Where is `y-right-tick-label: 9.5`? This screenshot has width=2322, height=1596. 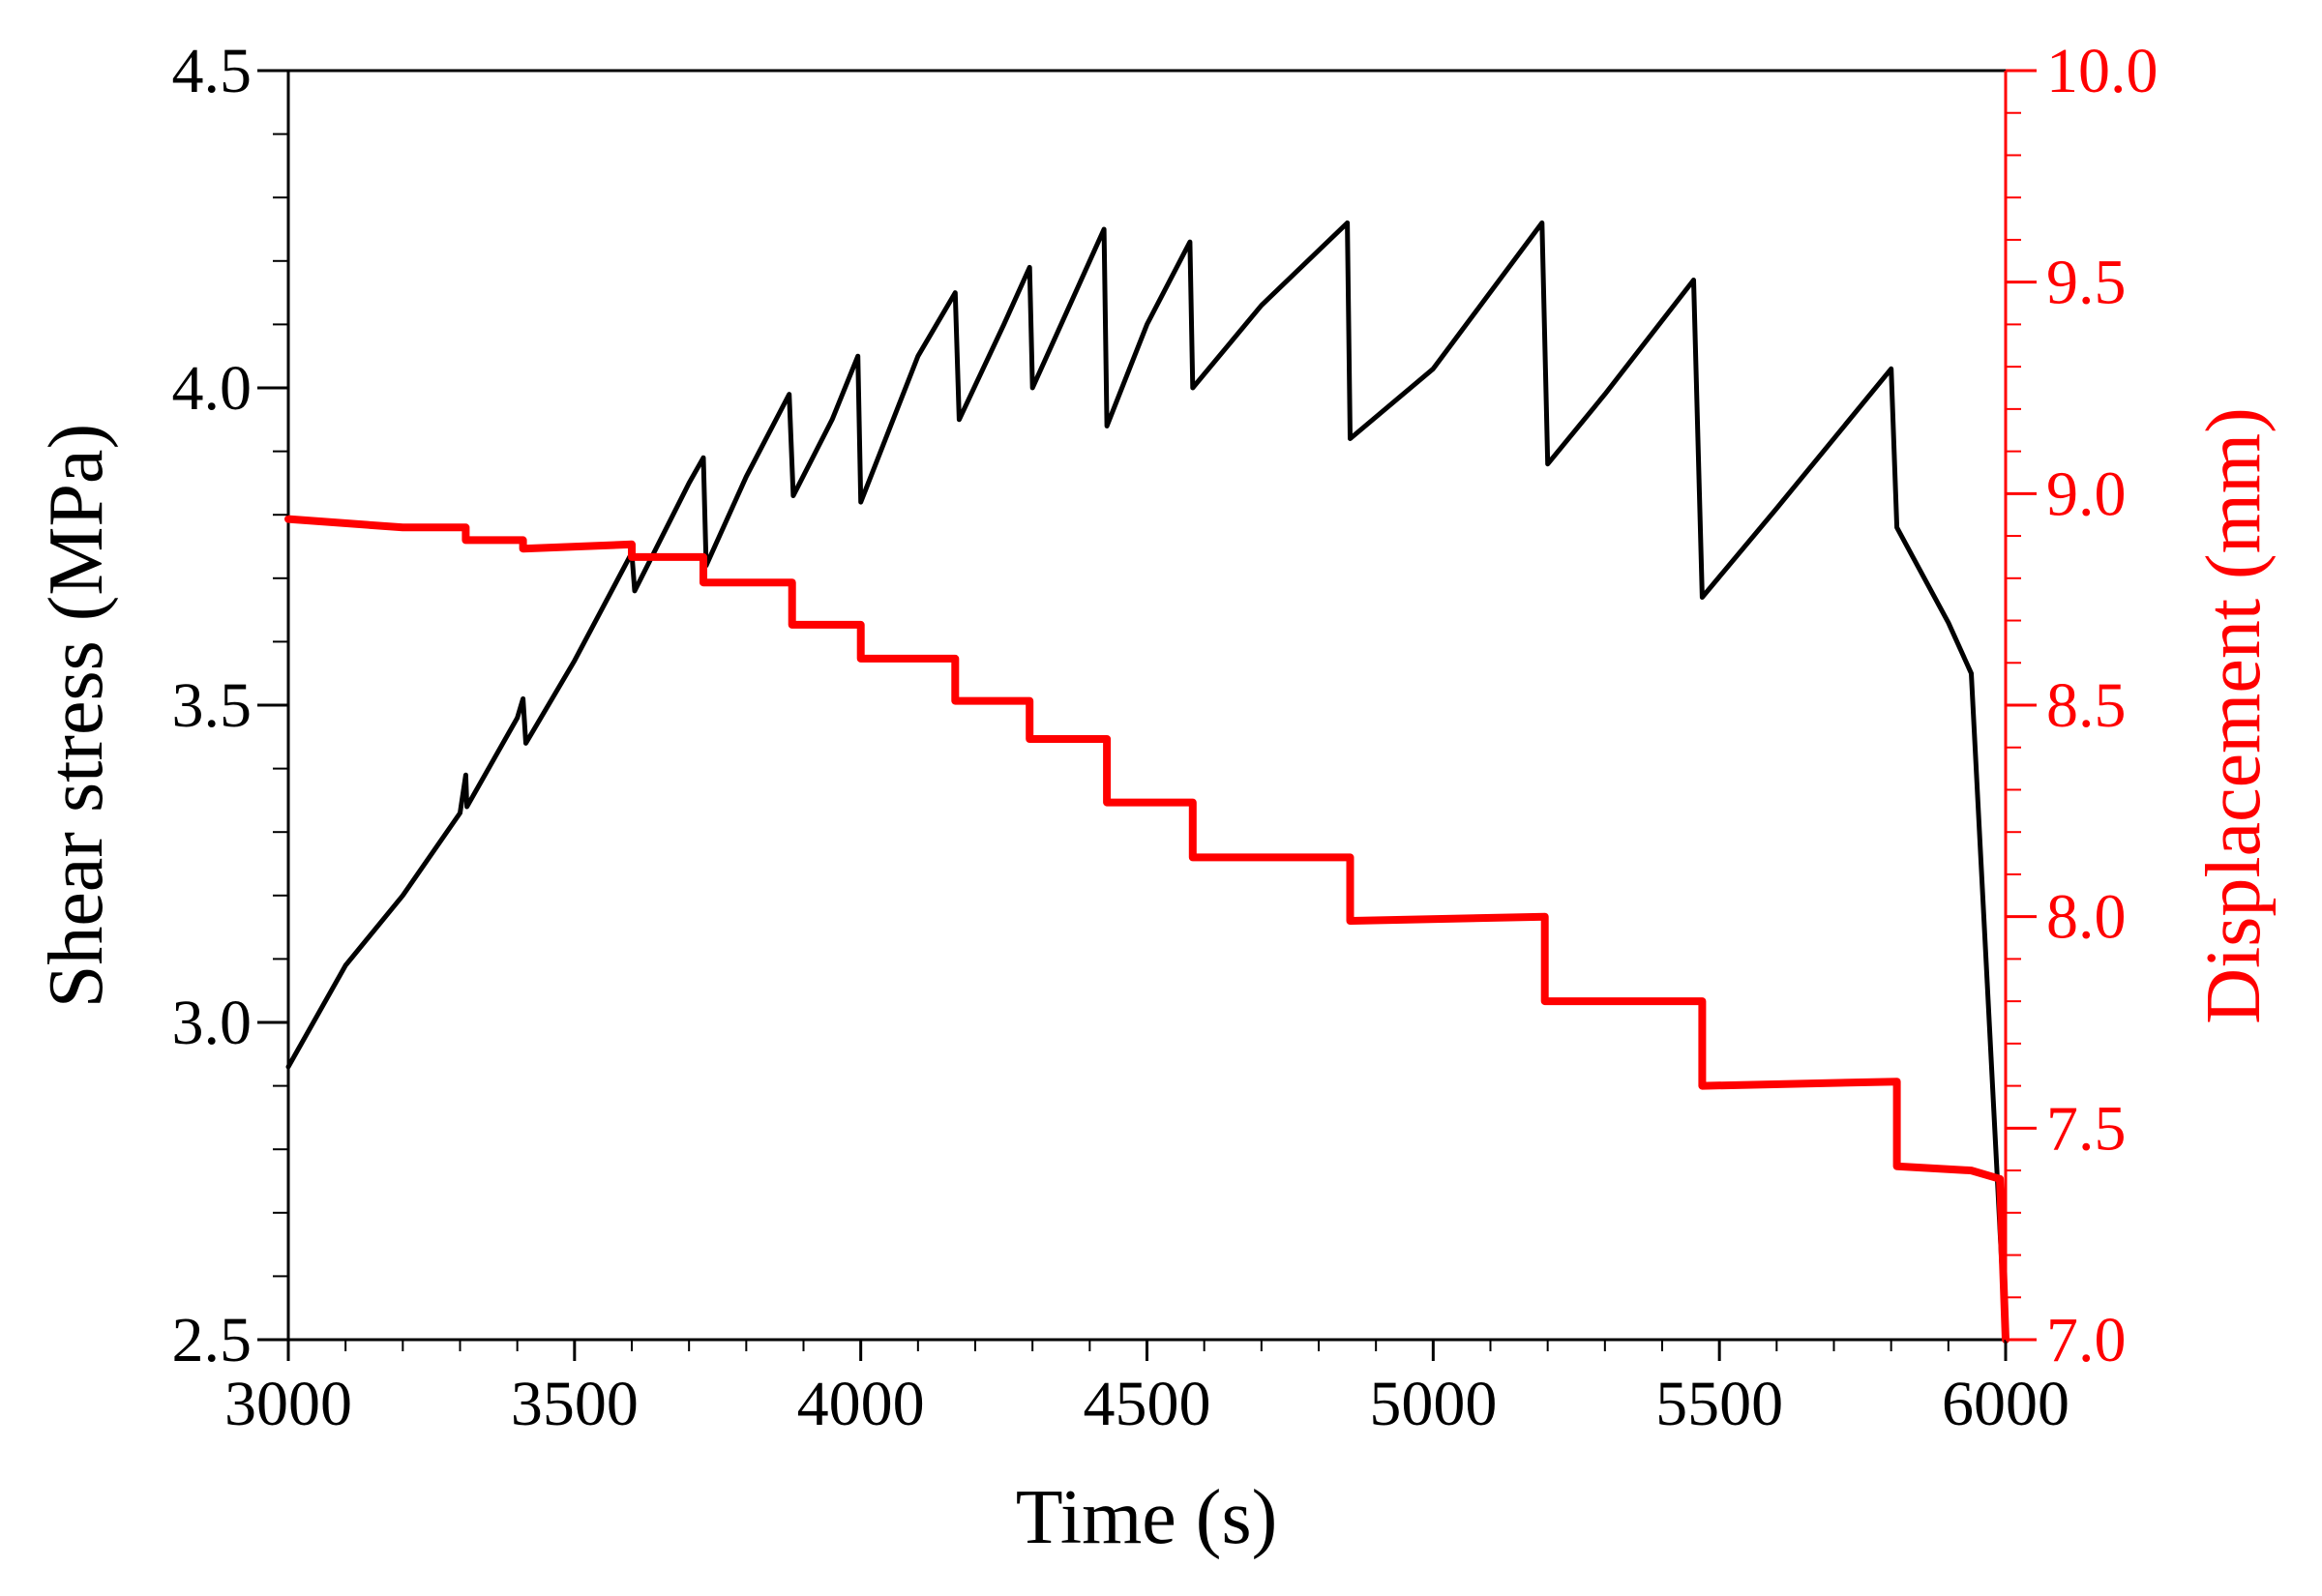 y-right-tick-label: 9.5 is located at coordinates (2086, 283).